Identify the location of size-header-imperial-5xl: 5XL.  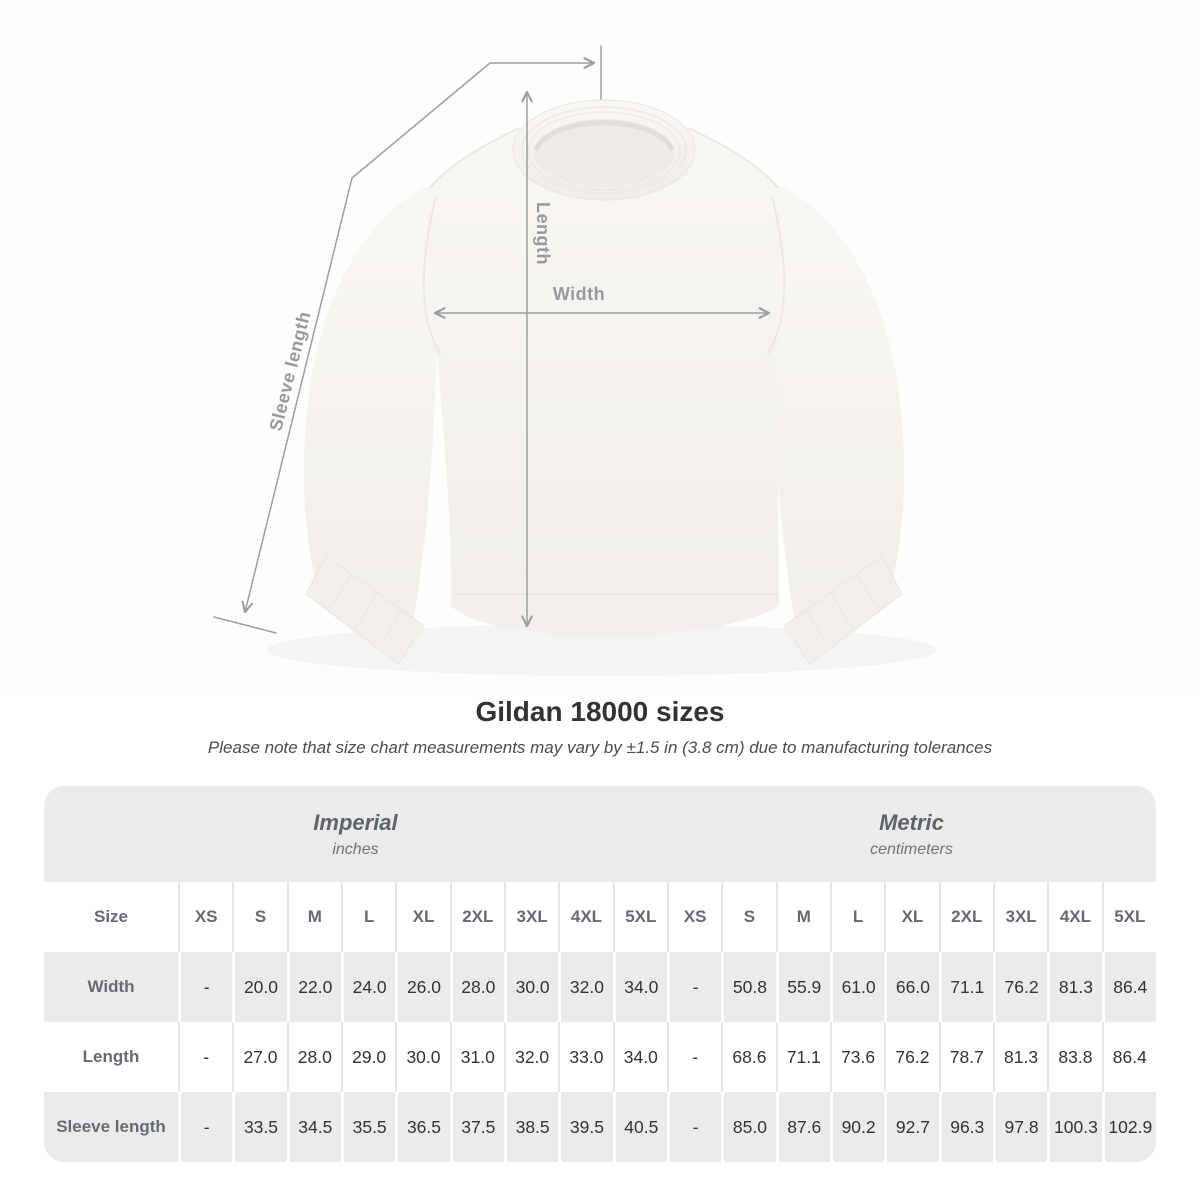
(639, 917).